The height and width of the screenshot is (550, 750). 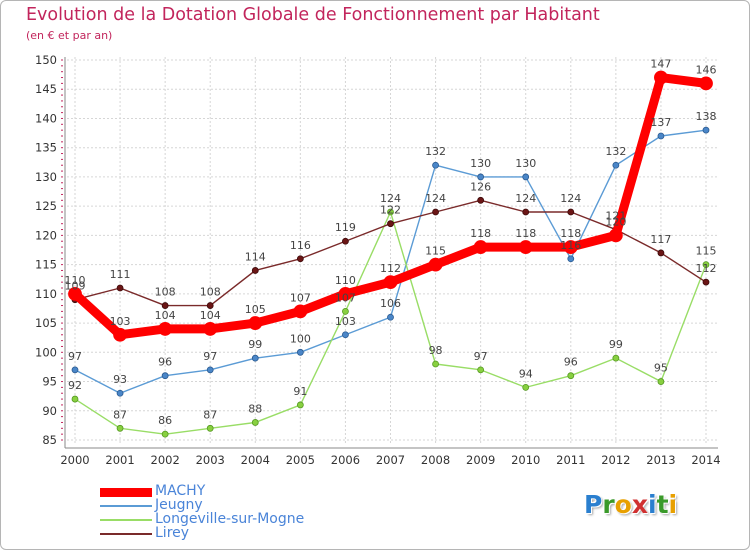 What do you see at coordinates (526, 373) in the screenshot?
I see `data-label: 94` at bounding box center [526, 373].